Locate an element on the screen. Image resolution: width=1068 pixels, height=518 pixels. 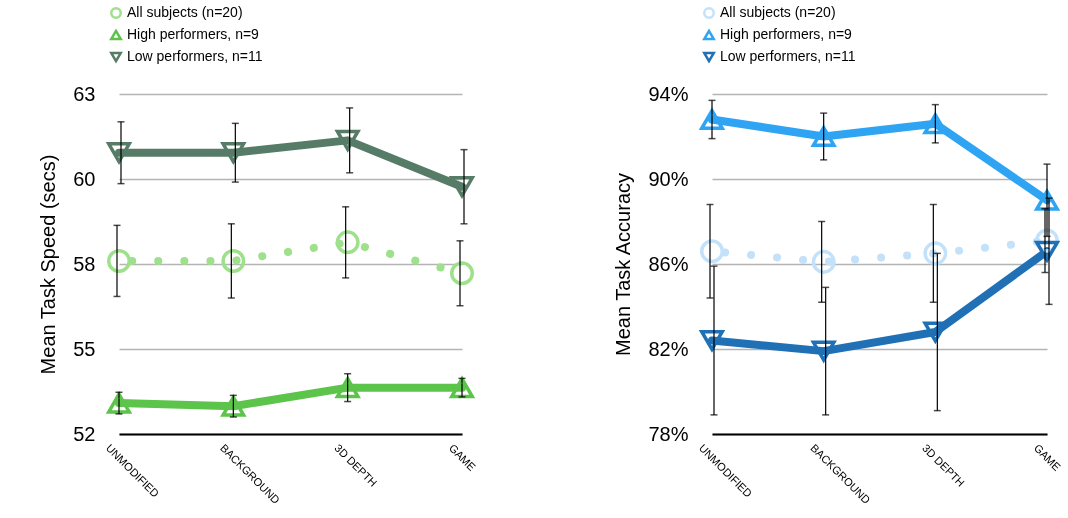
y-tick-label: 63 is located at coordinates (84, 93).